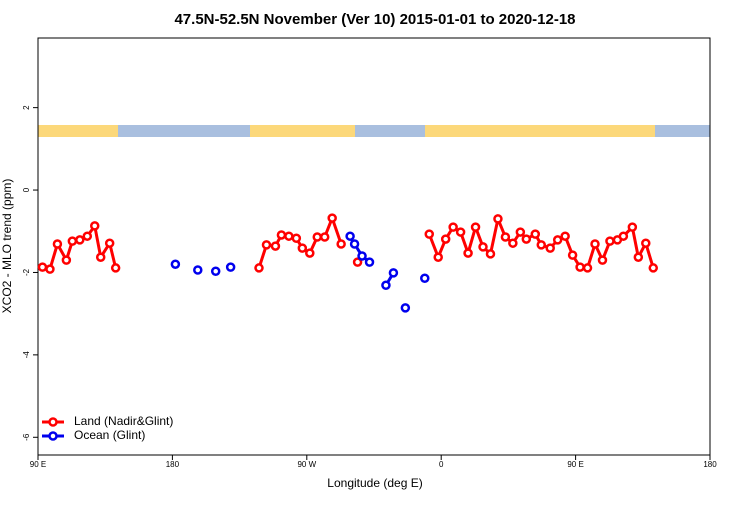  What do you see at coordinates (109, 435) in the screenshot?
I see `legend-label: Ocean (Glint)` at bounding box center [109, 435].